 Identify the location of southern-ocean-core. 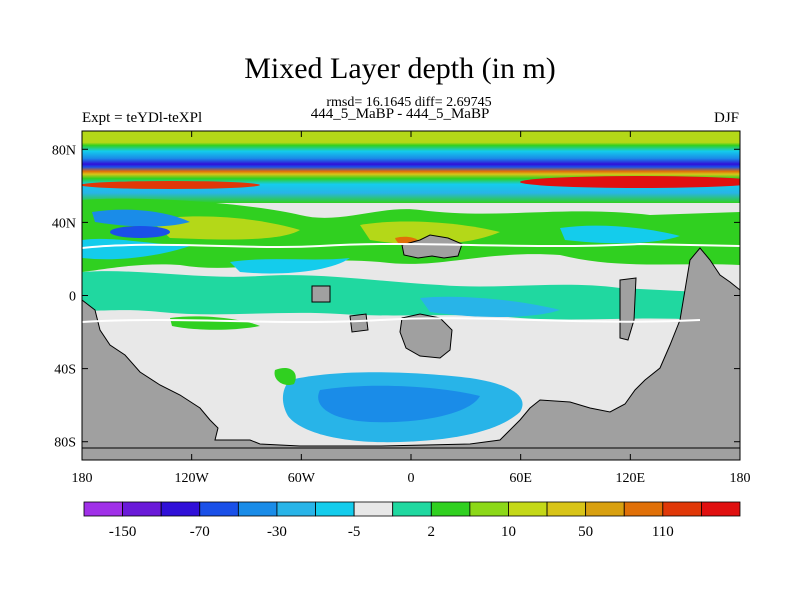
(399, 404).